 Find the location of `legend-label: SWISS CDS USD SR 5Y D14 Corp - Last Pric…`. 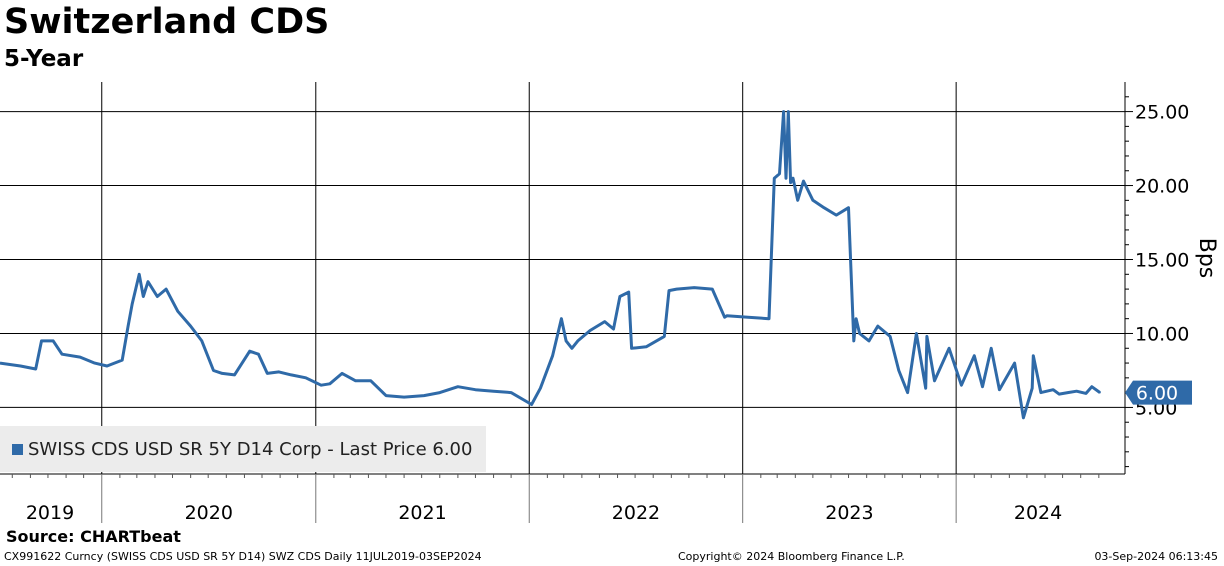

legend-label: SWISS CDS USD SR 5Y D14 Corp - Last Pric… is located at coordinates (250, 449).